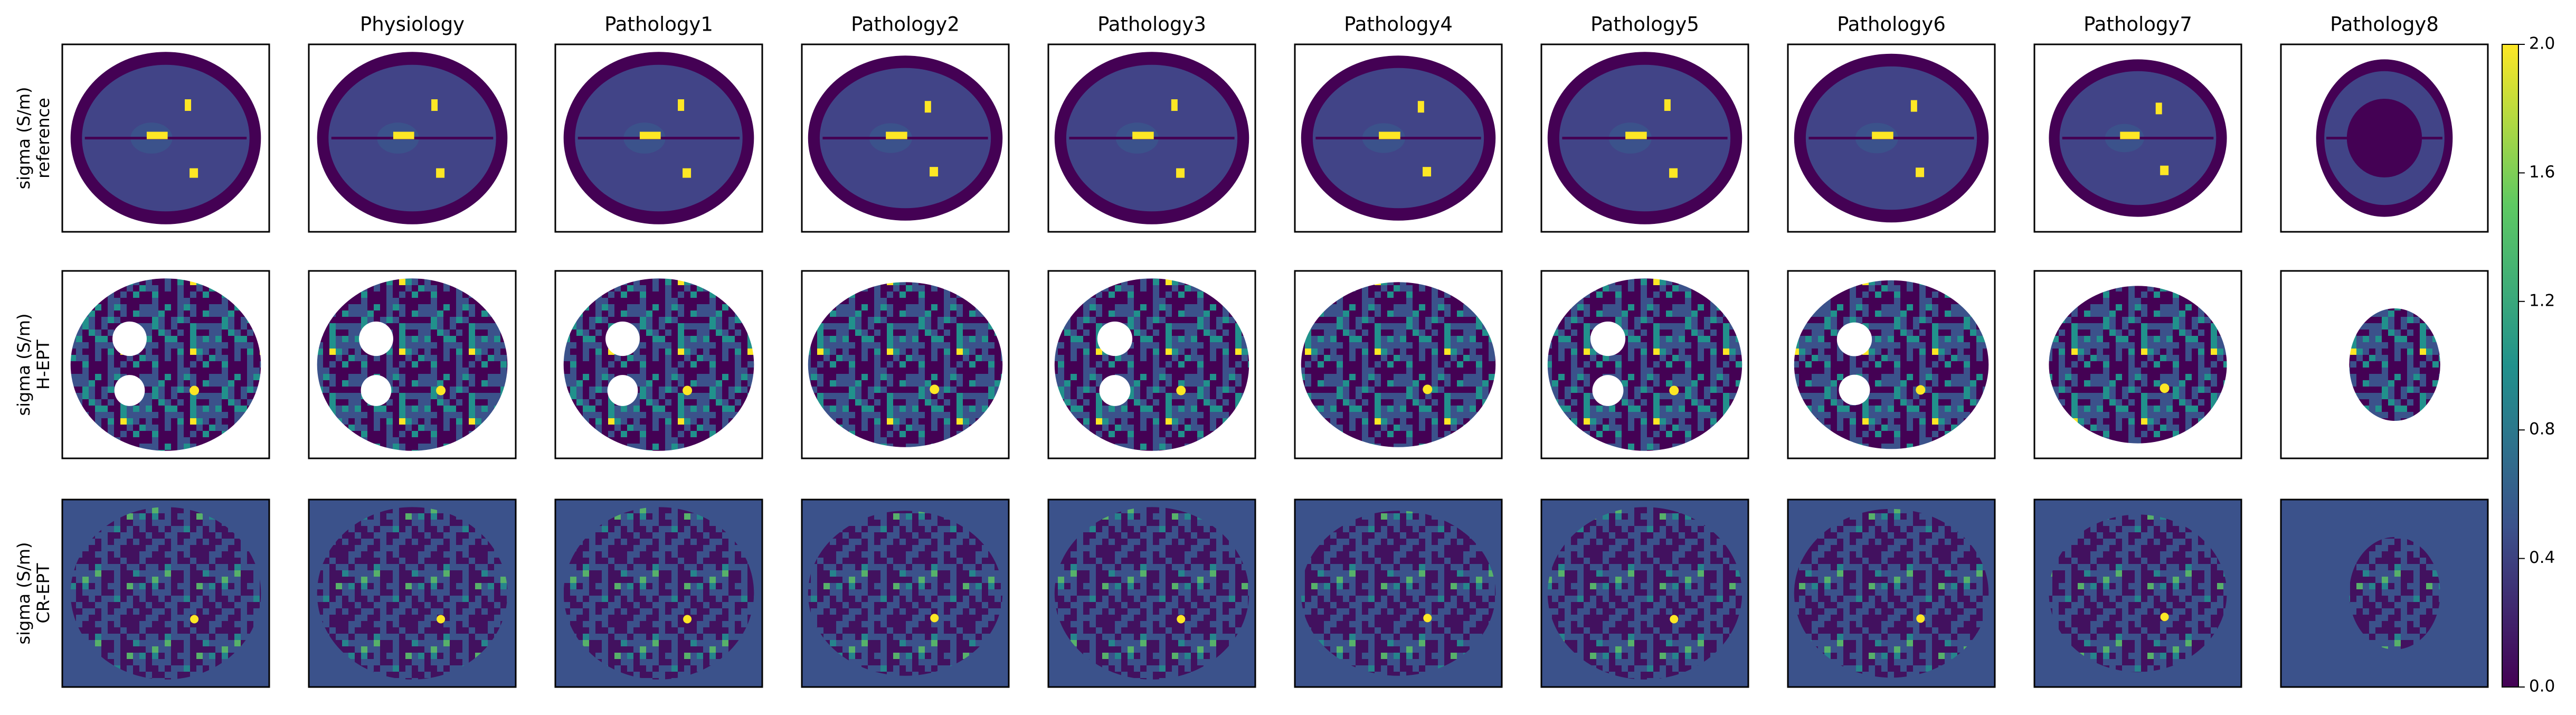  What do you see at coordinates (2510, 366) in the screenshot?
I see `colorbar` at bounding box center [2510, 366].